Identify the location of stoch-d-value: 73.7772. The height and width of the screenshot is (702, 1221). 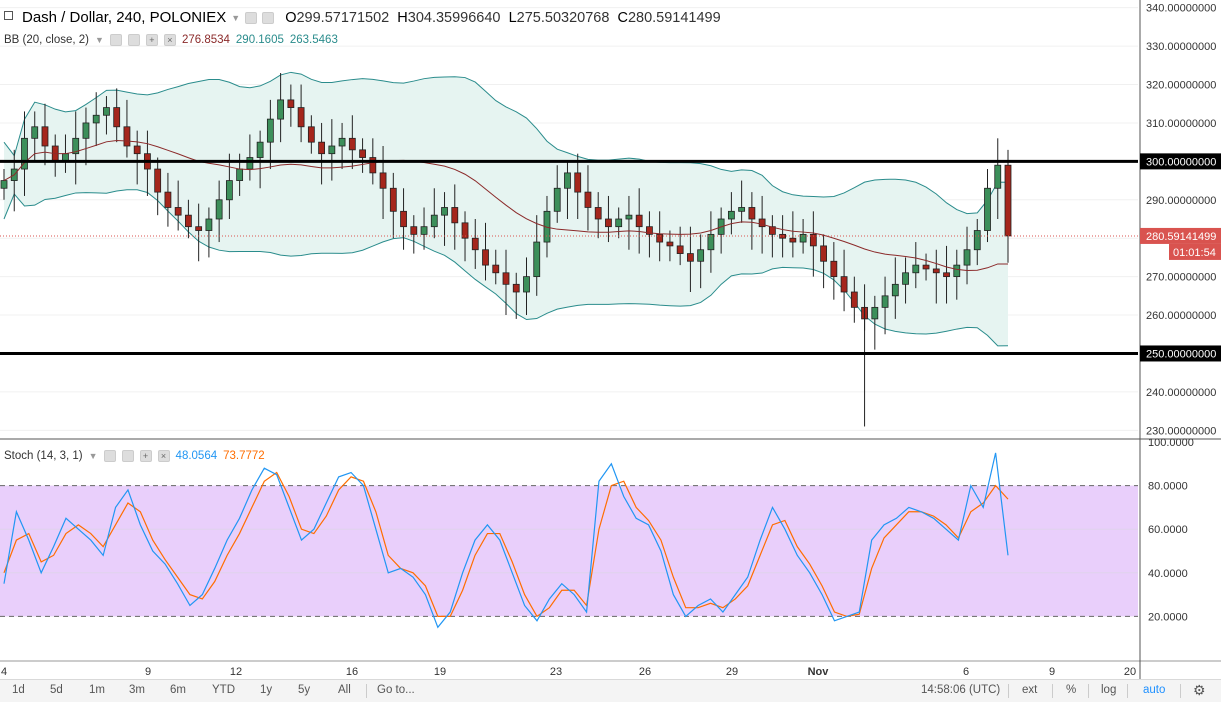
(244, 456).